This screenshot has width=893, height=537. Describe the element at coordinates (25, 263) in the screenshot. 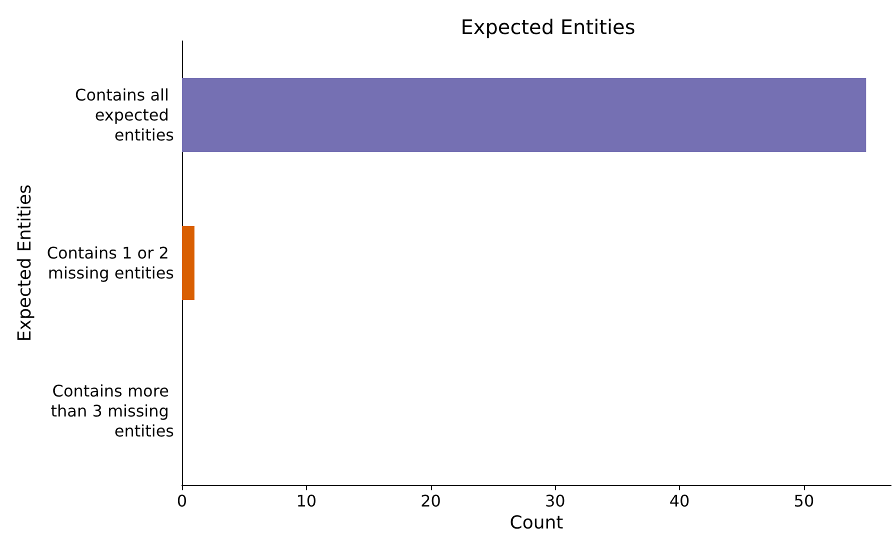

I see `y-axis-title: Expected Entities` at that location.